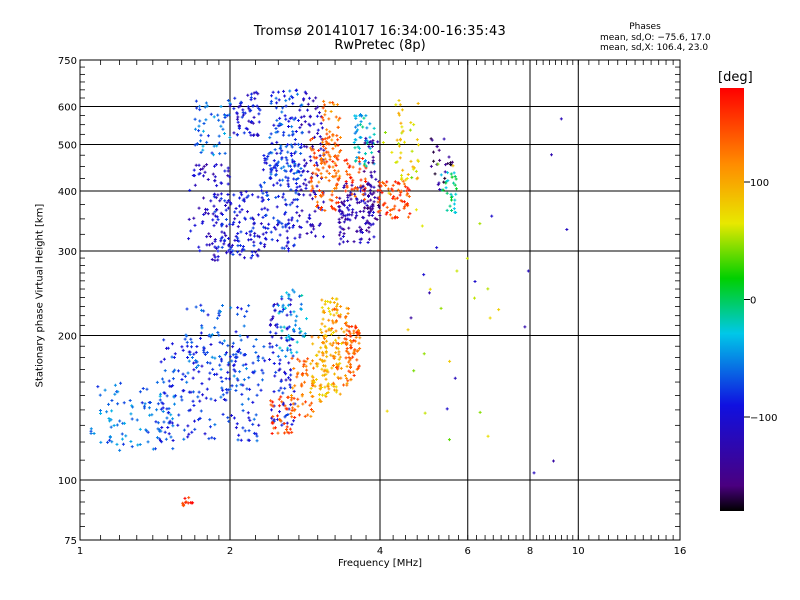  I want to click on y-tick-label: 75, so click(70, 541).